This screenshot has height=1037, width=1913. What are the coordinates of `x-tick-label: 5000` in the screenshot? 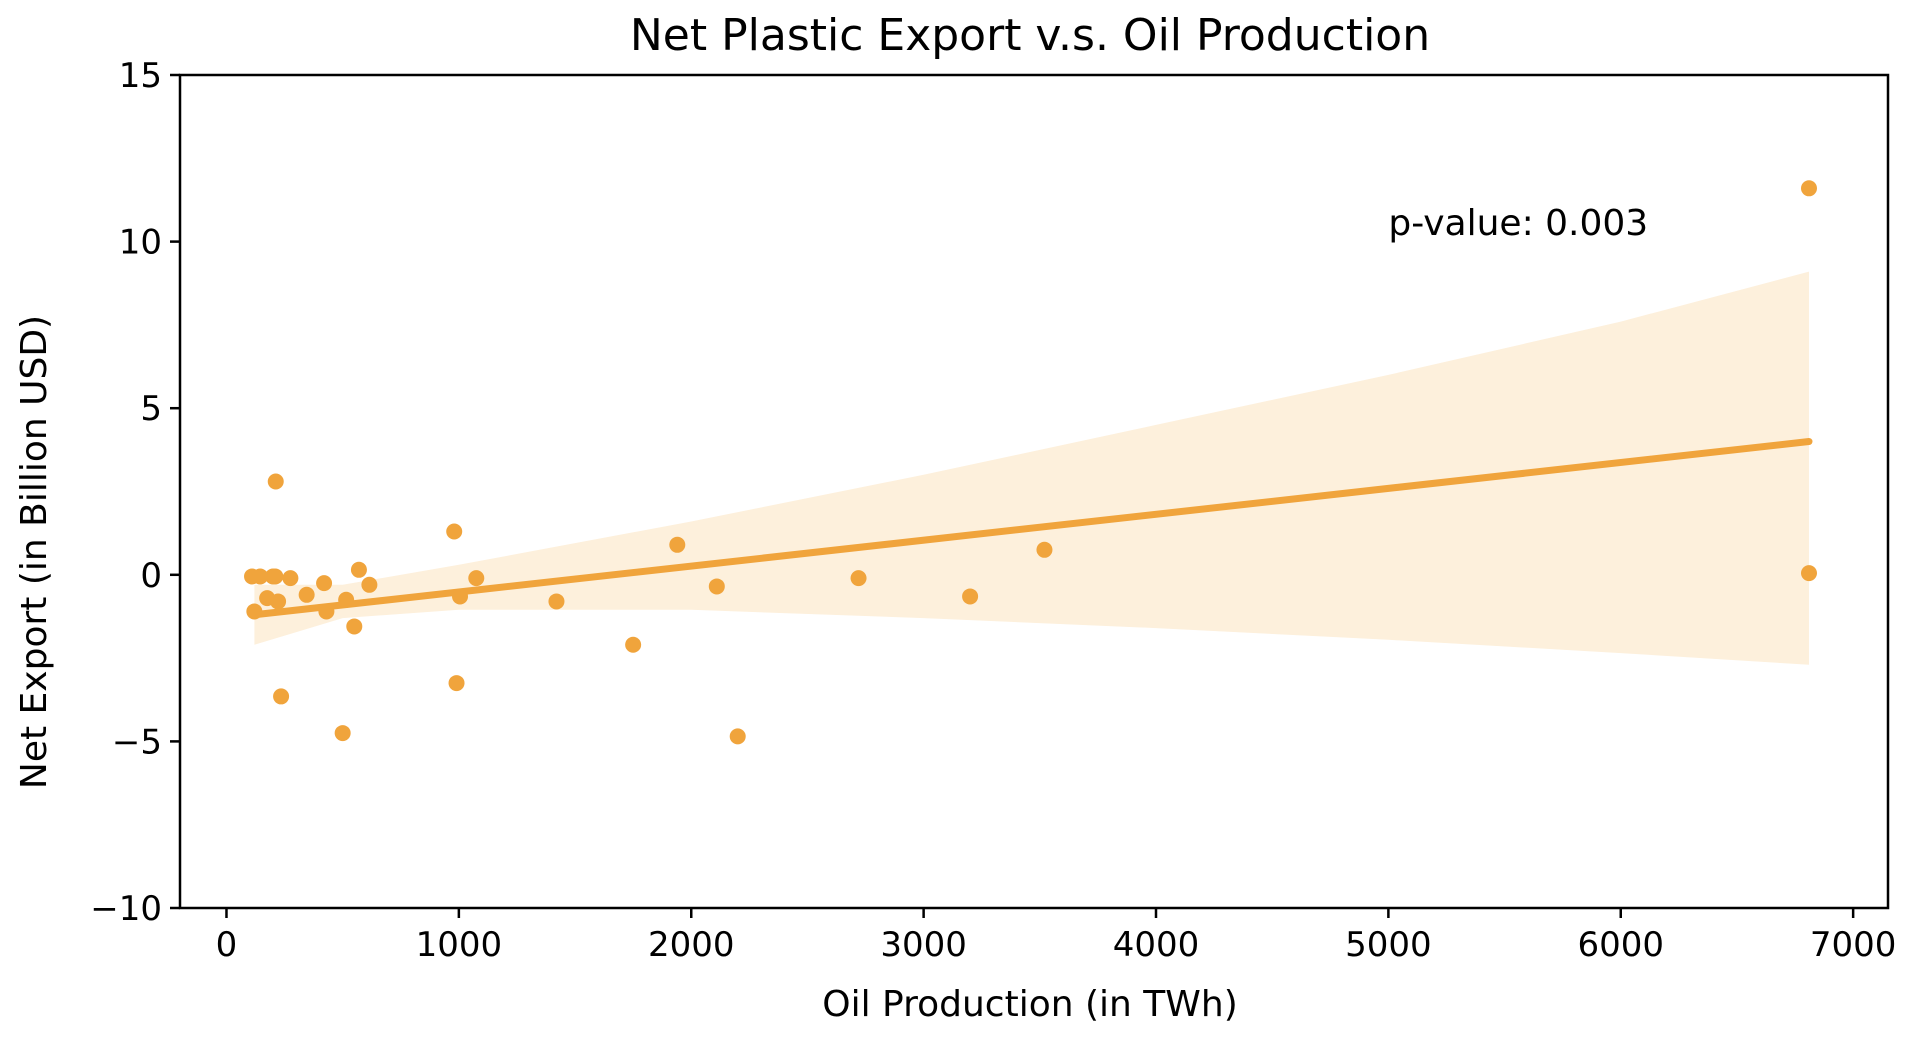 It's located at (1388, 945).